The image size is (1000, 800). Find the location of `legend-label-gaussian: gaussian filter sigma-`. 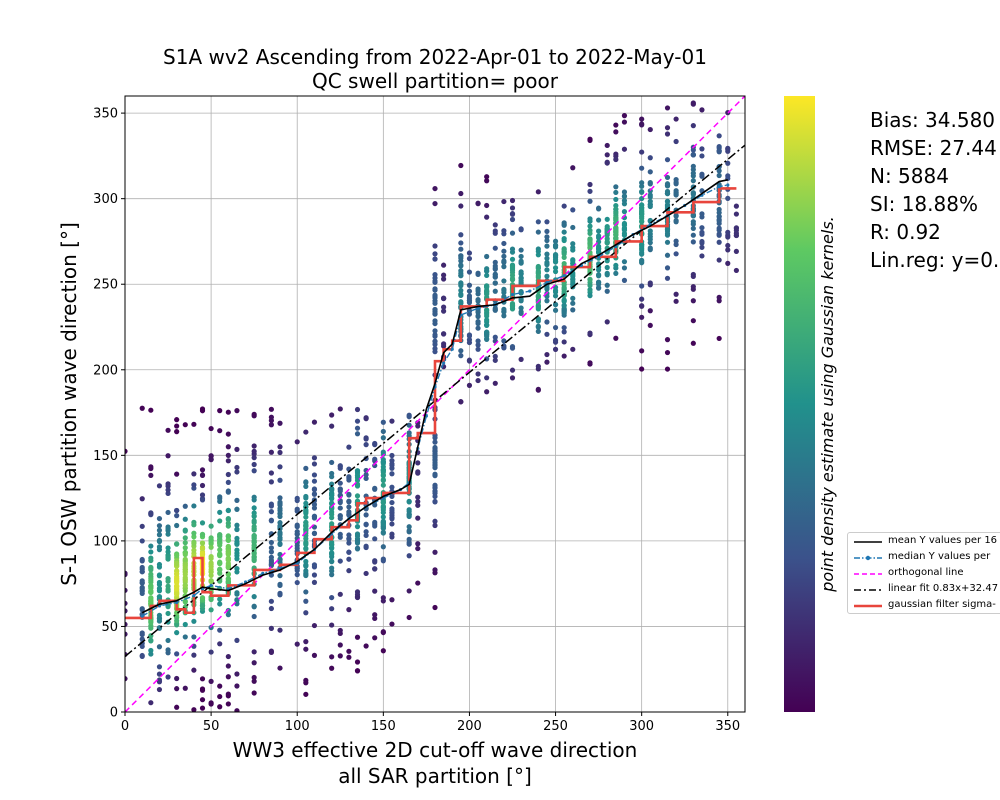

legend-label-gaussian: gaussian filter sigma- is located at coordinates (942, 604).